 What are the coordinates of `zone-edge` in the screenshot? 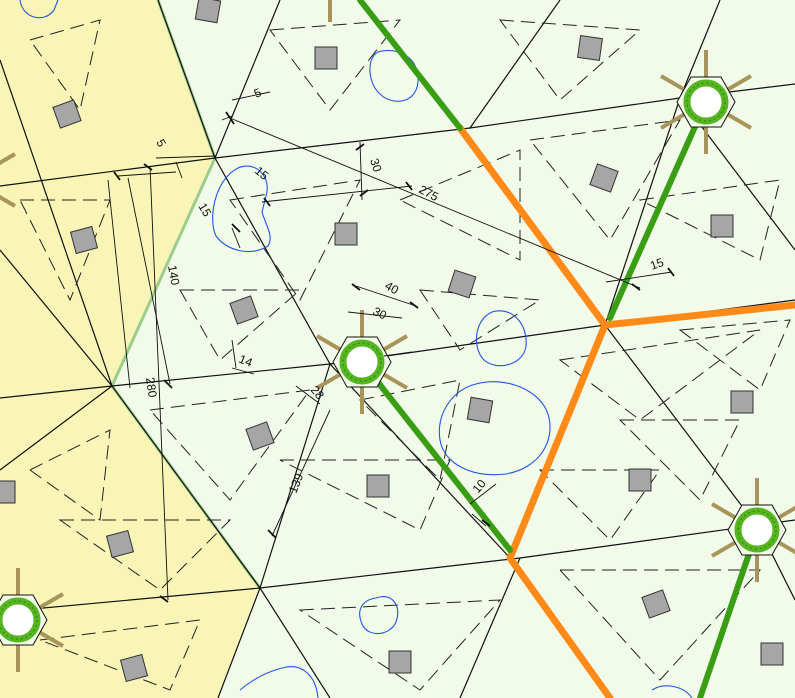 It's located at (163, 272).